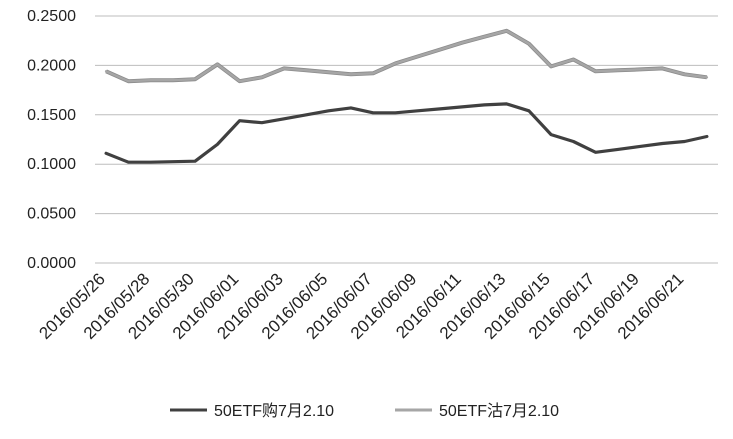 The width and height of the screenshot is (733, 439). What do you see at coordinates (499, 411) in the screenshot?
I see `legend-label-series-2: 50ETF沽7月2.10` at bounding box center [499, 411].